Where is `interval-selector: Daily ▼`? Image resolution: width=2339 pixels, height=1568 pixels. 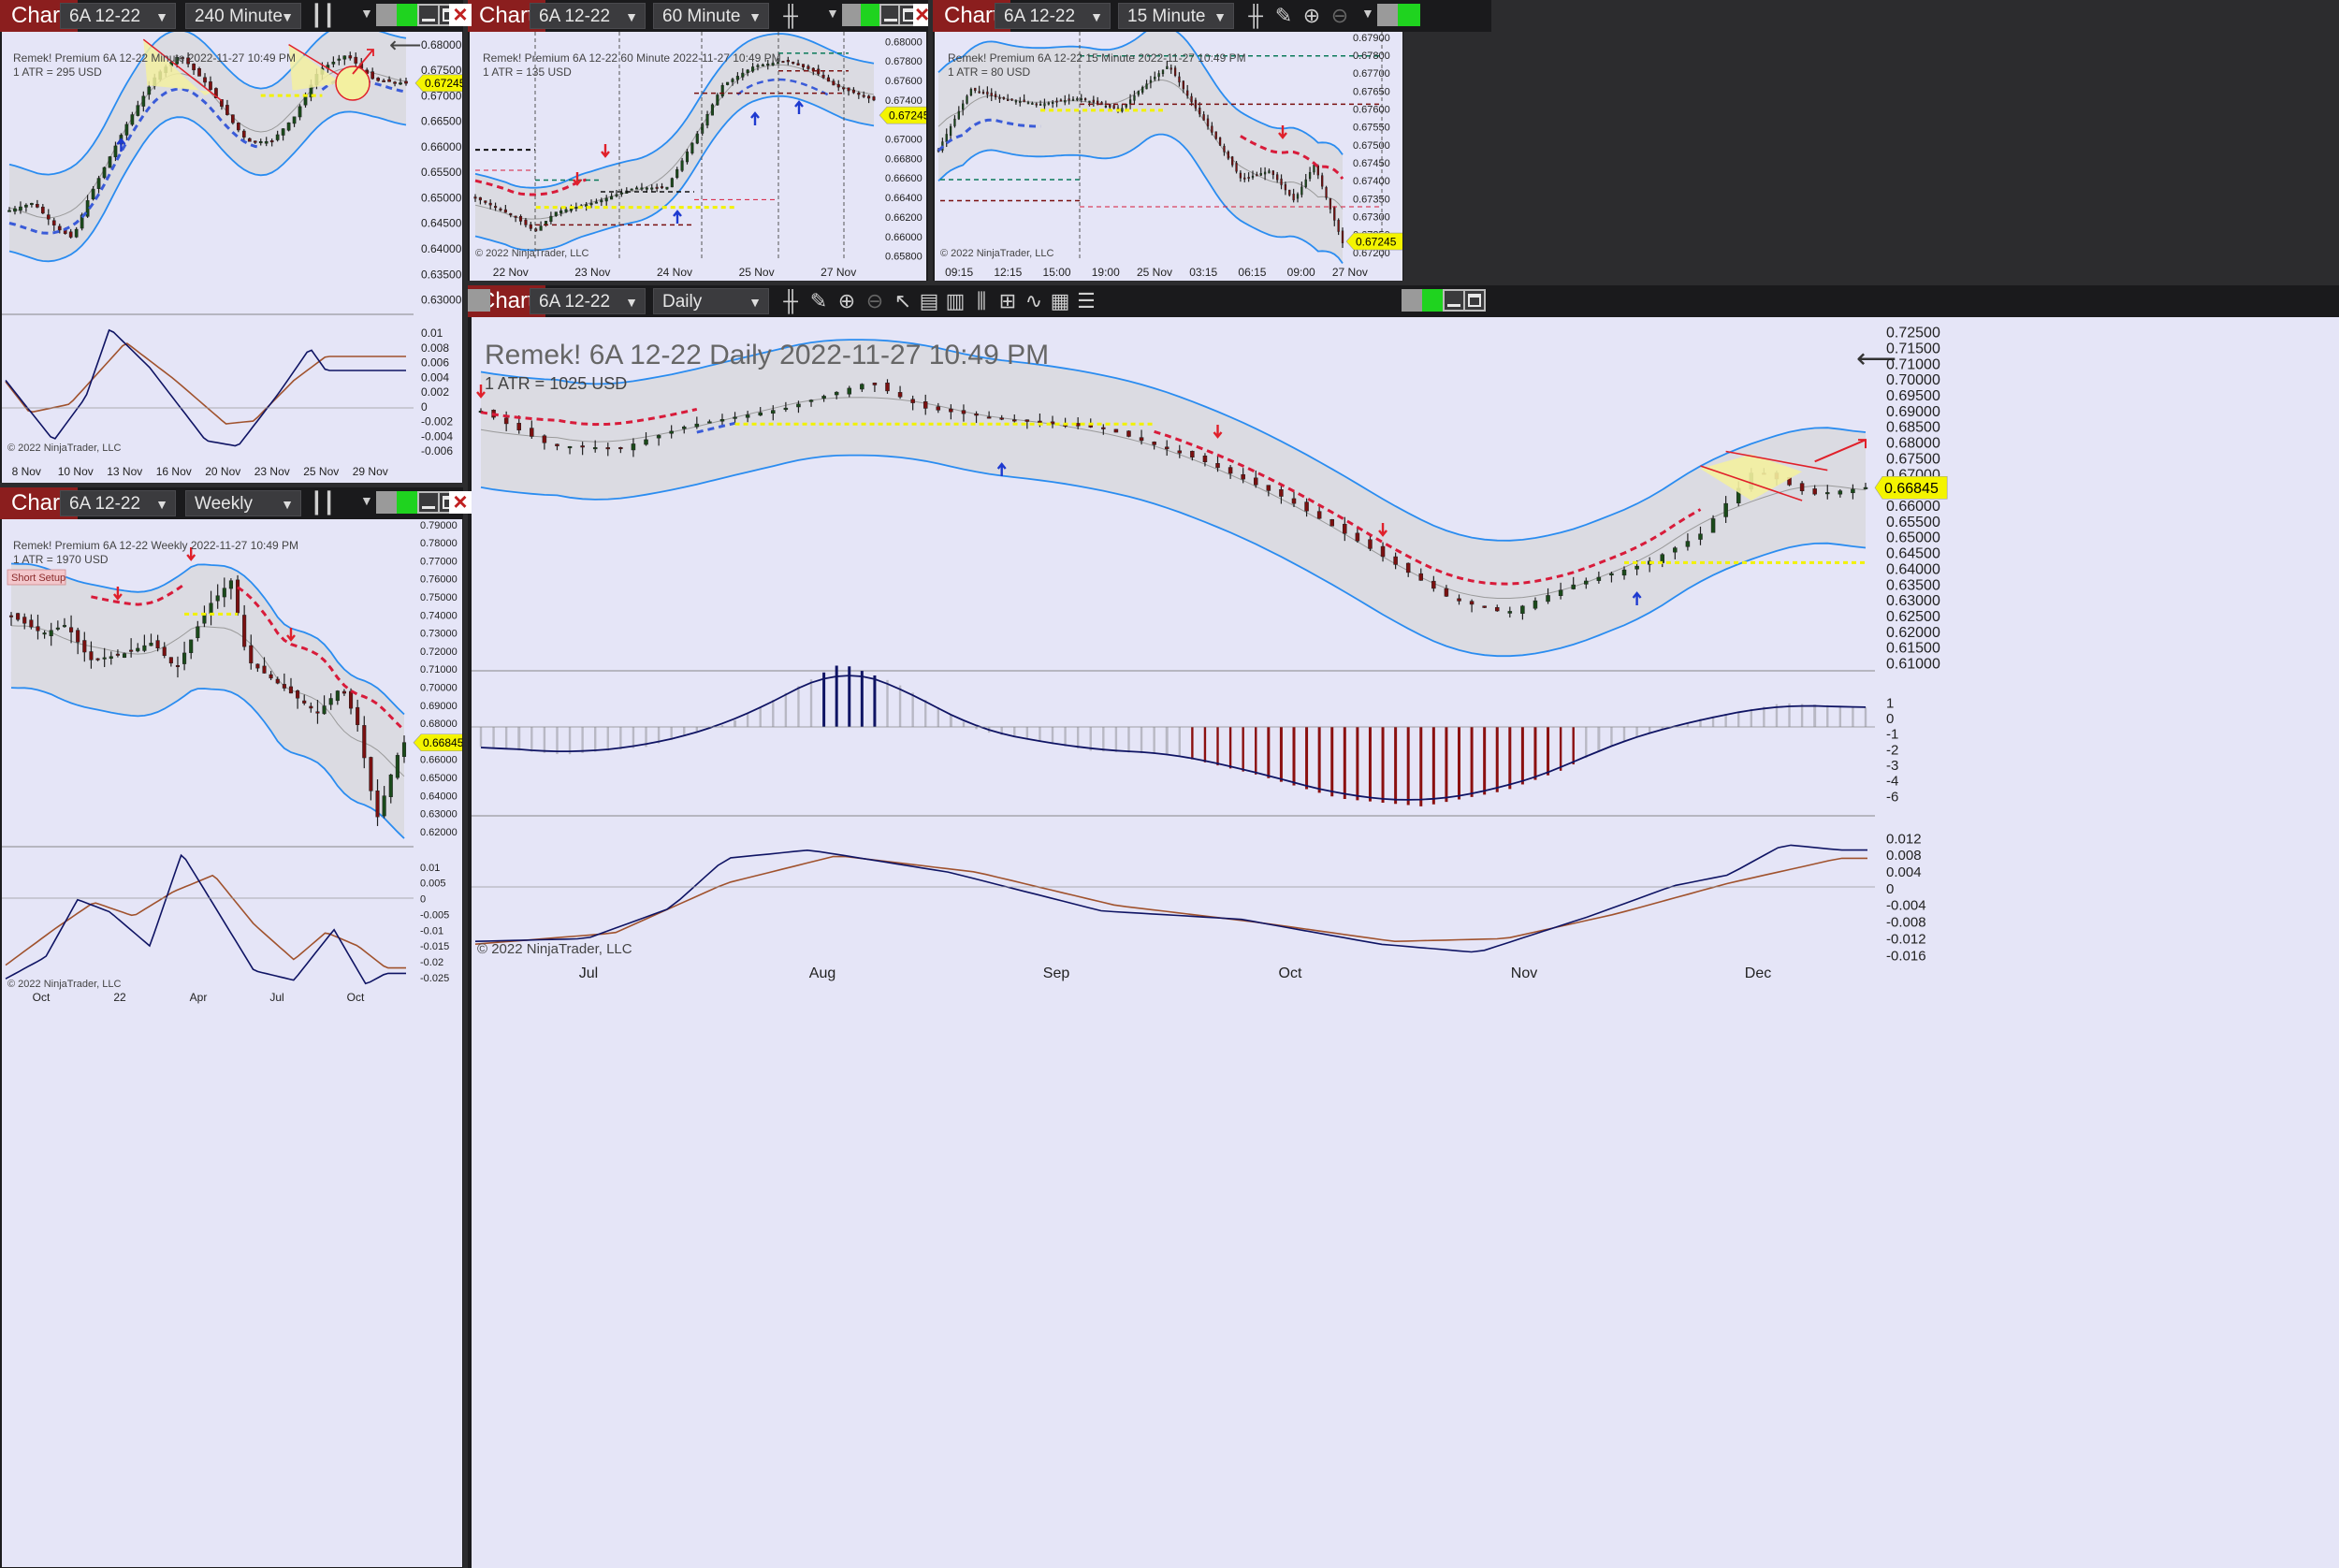
interval-selector: Daily ▼ is located at coordinates (711, 301).